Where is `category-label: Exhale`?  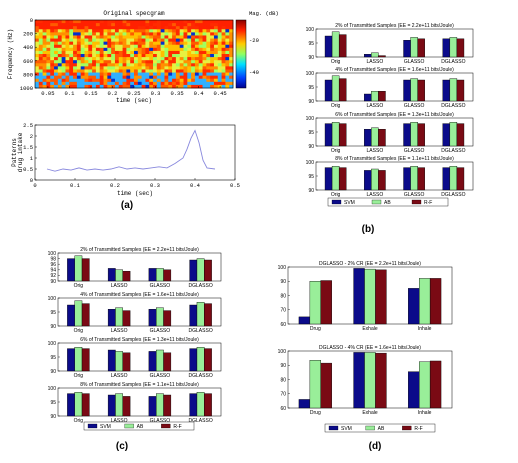
category-label: Exhale is located at coordinates (370, 329).